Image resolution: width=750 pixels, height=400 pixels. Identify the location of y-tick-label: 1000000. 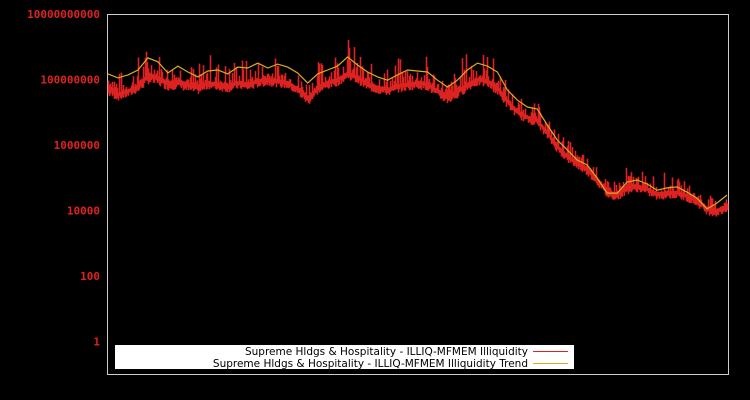
(77, 145).